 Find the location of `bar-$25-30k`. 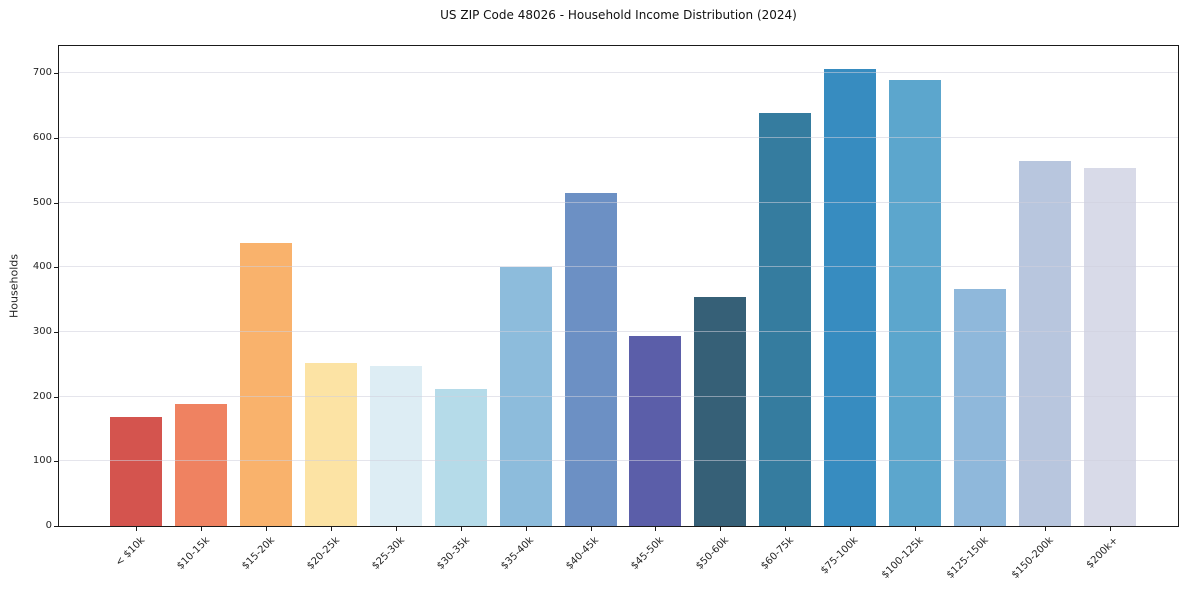

bar-$25-30k is located at coordinates (395, 445).